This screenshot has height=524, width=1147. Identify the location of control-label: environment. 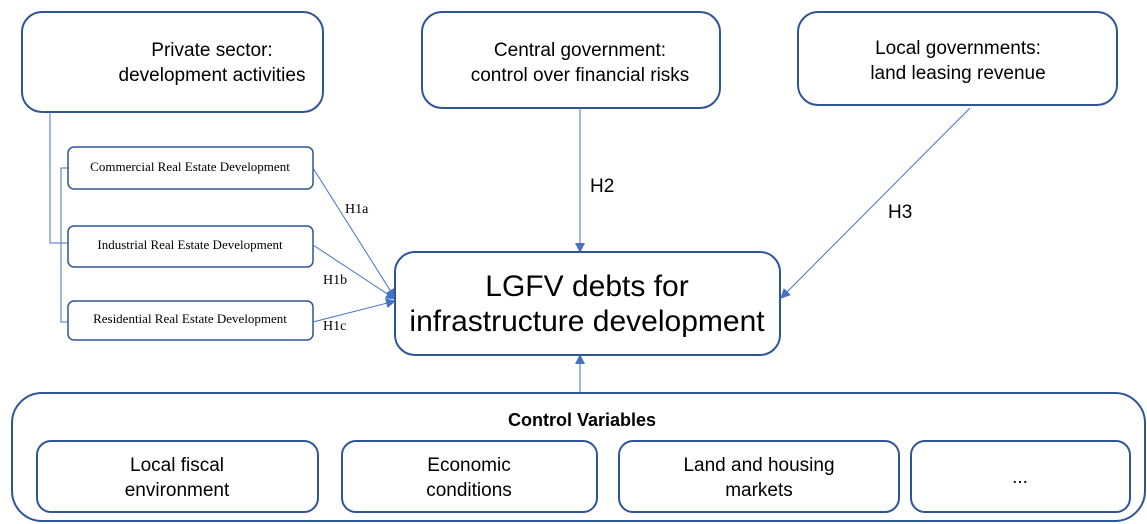
(177, 490).